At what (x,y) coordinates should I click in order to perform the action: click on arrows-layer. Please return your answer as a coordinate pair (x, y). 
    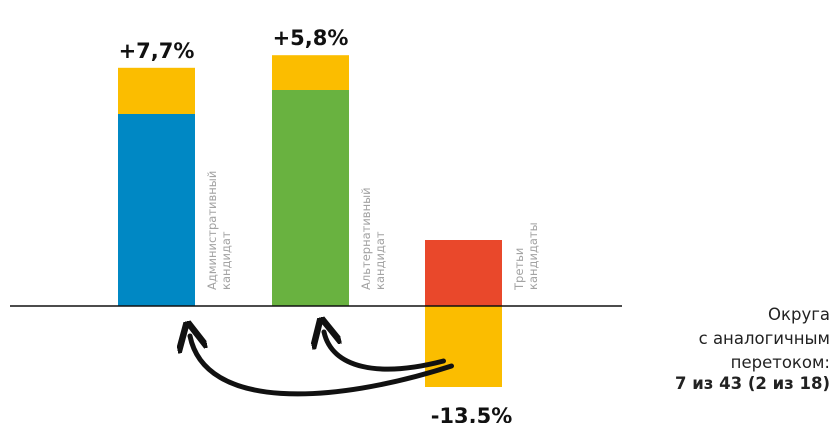
    Looking at the image, I should click on (322, 364).